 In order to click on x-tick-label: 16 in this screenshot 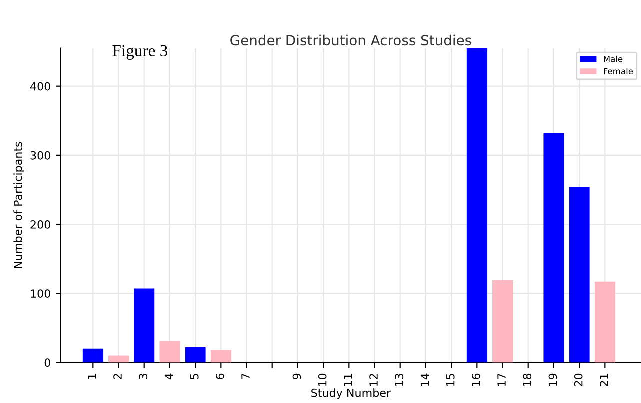, I will do `click(476, 380)`.